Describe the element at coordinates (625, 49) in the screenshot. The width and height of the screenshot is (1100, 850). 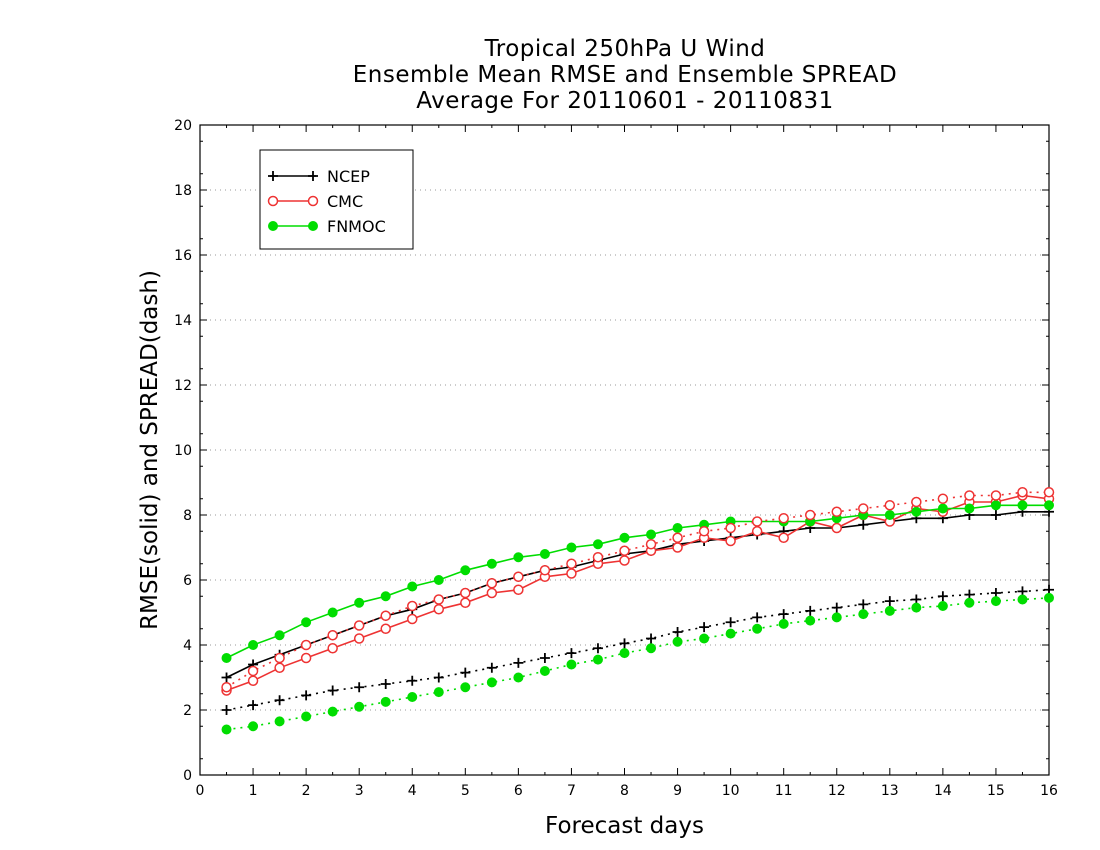
I see `chart-title-line-1: Tropical 250hPa U Wind` at that location.